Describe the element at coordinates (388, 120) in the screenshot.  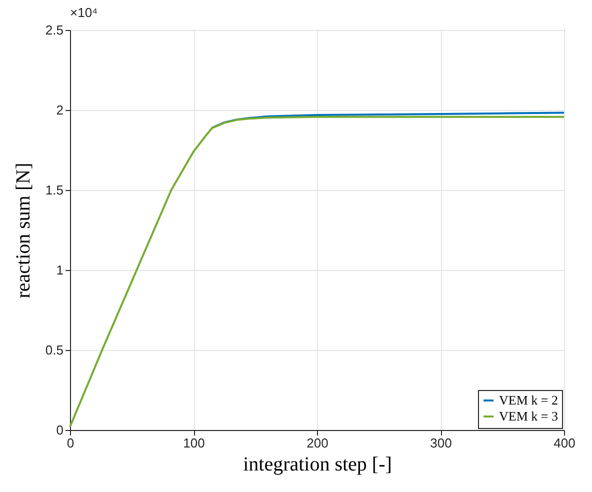
I see `line-series` at that location.